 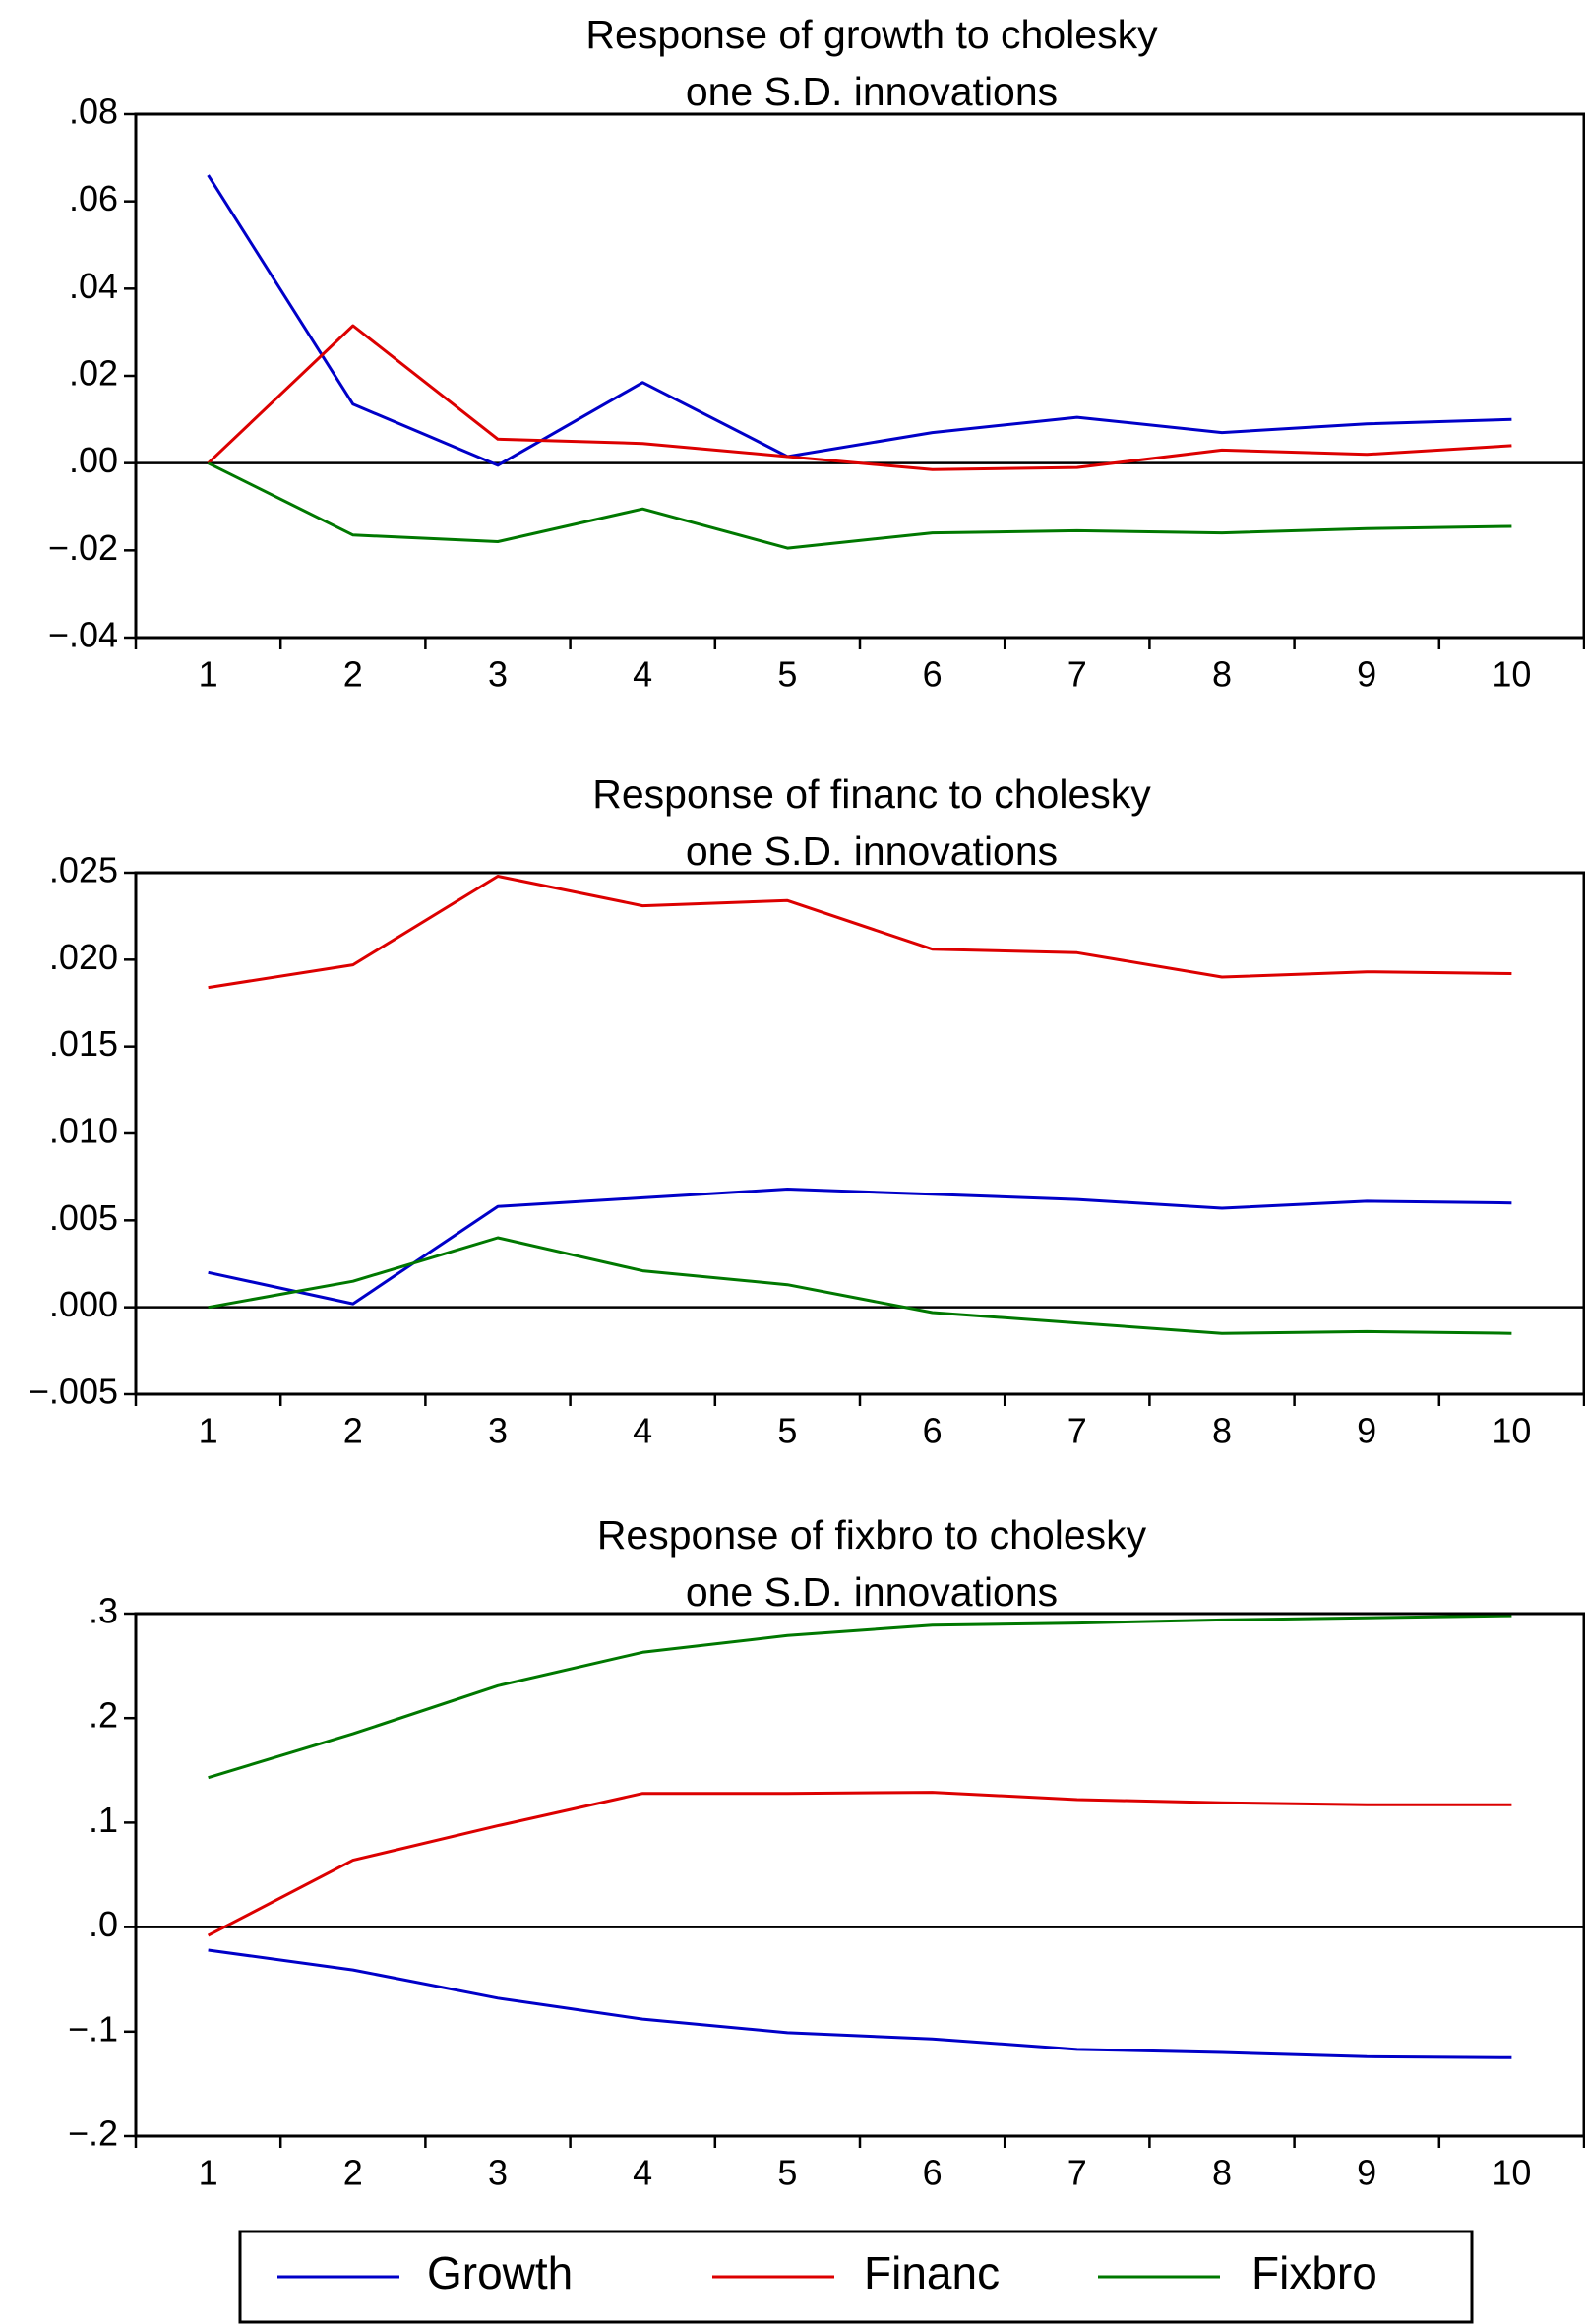 I want to click on y-tick-label: −.2, so click(x=93, y=2133).